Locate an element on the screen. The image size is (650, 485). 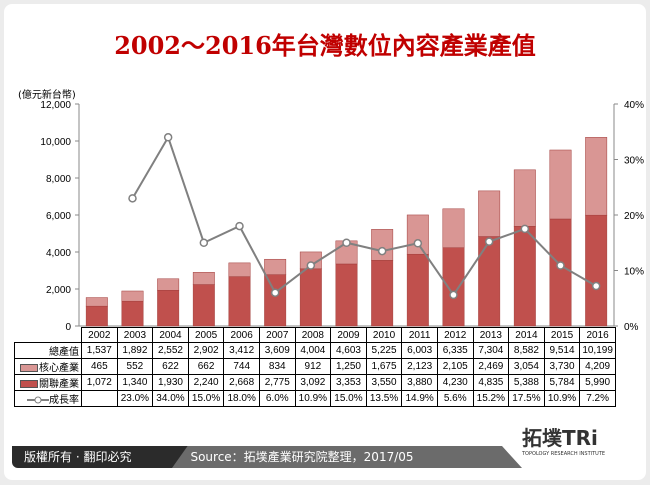
table-cell: 1,250 is located at coordinates (348, 366).